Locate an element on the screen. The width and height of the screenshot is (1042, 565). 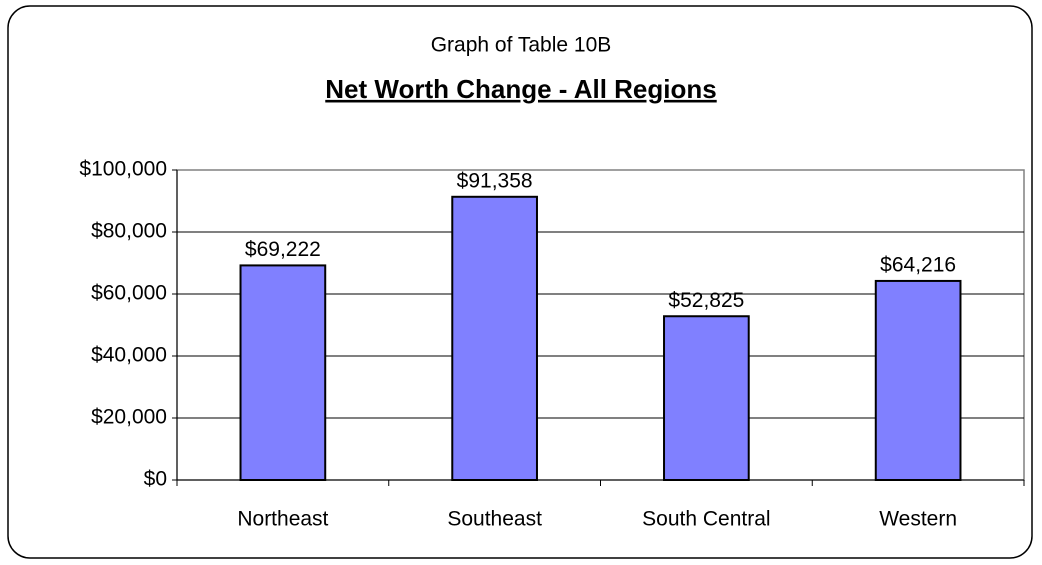
x-tick-label: South Central is located at coordinates (706, 519).